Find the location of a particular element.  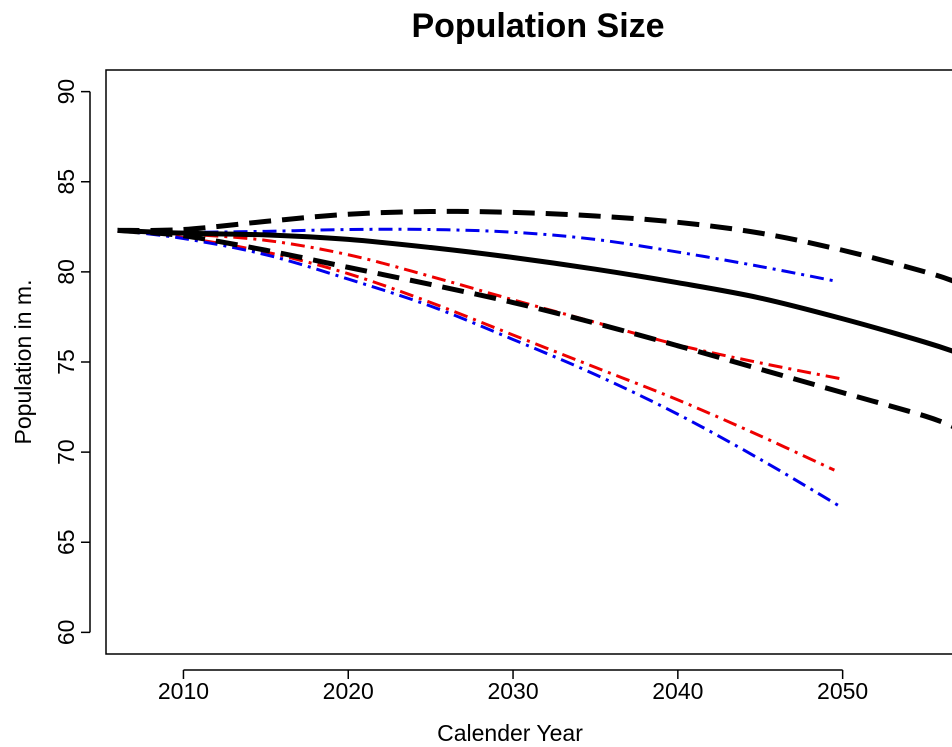

x-axis-label: Calender Year is located at coordinates (510, 733).